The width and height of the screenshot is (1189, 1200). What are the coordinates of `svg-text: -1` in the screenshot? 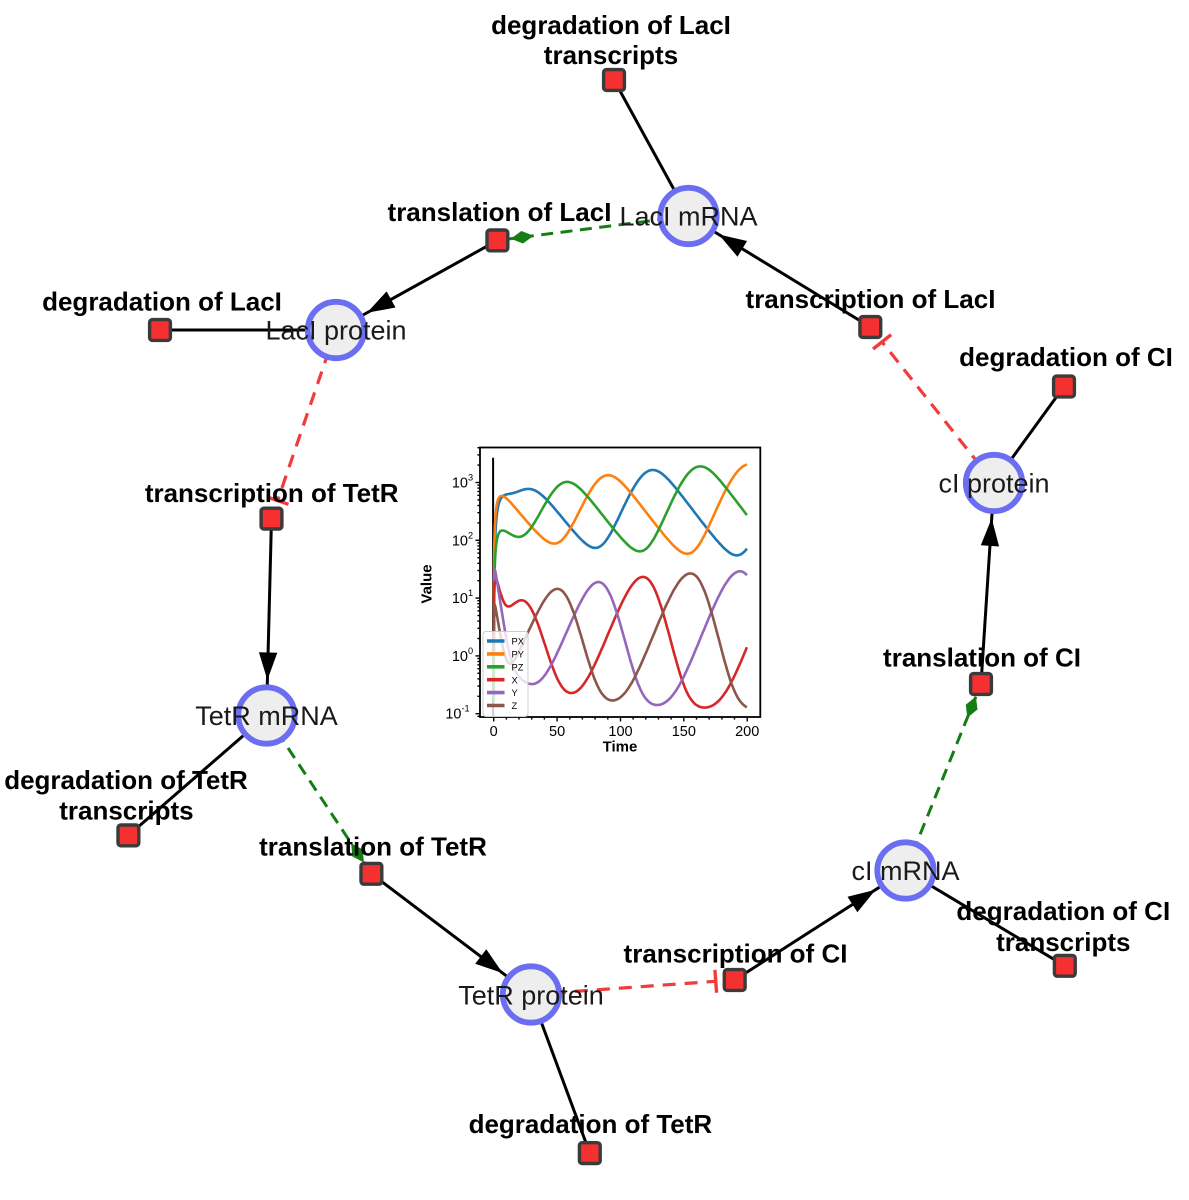 It's located at (466, 709).